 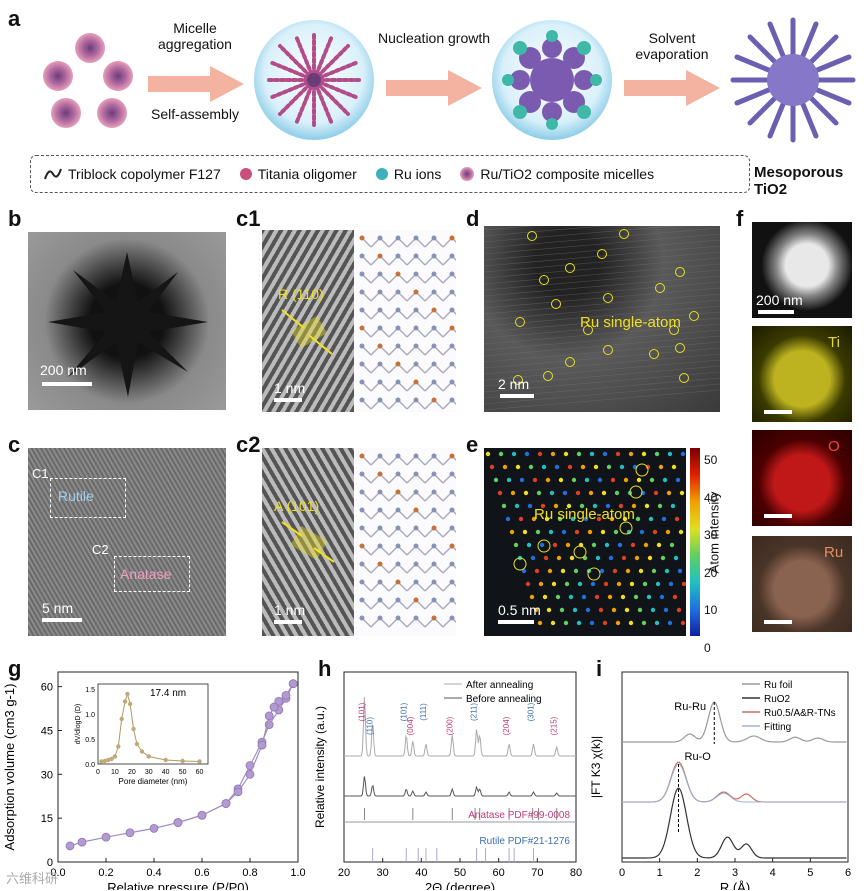 I want to click on plane-c2-label: A (101), so click(x=297, y=506).